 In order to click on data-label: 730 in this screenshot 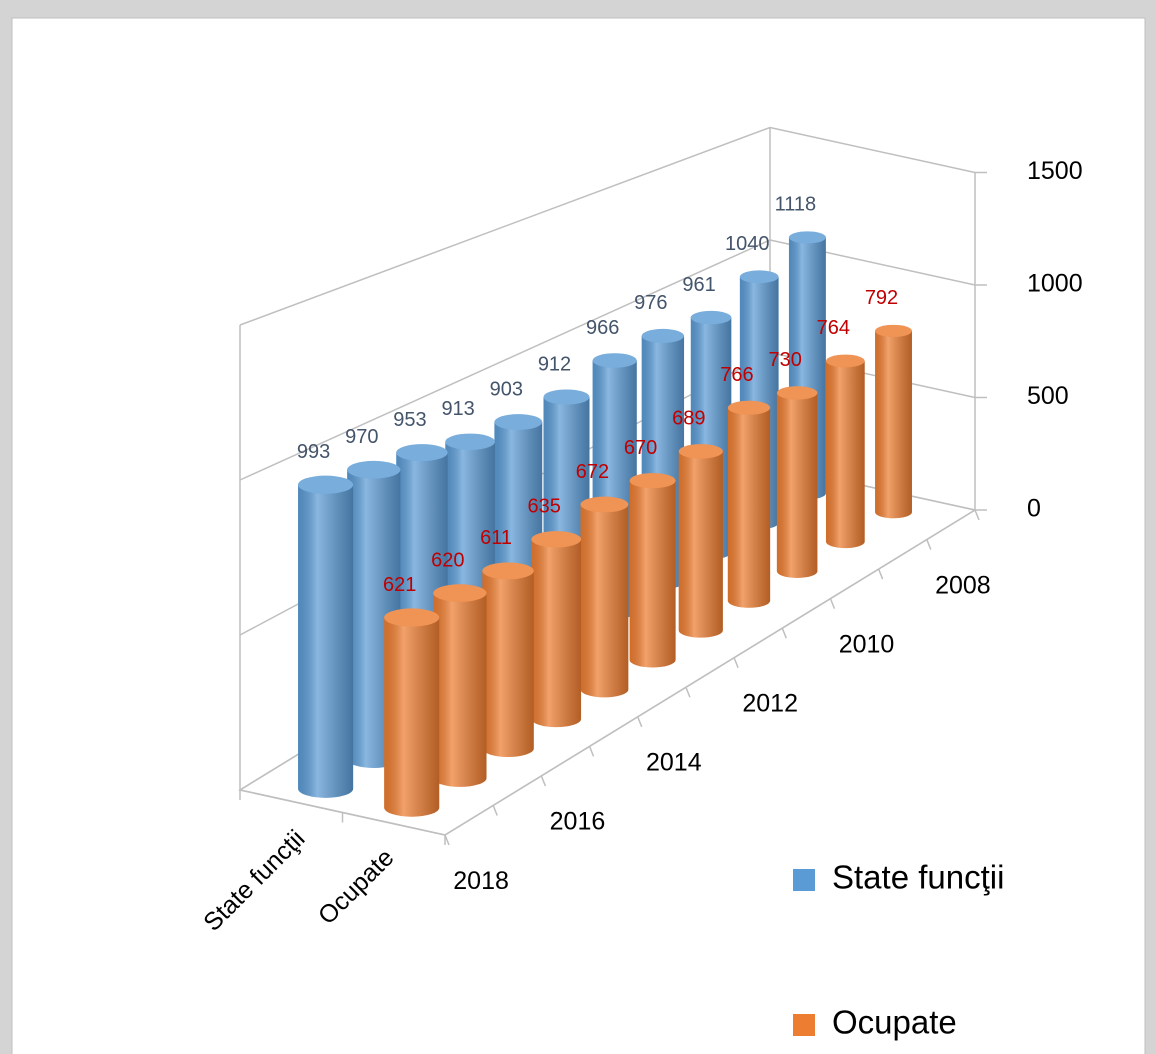, I will do `click(784, 360)`.